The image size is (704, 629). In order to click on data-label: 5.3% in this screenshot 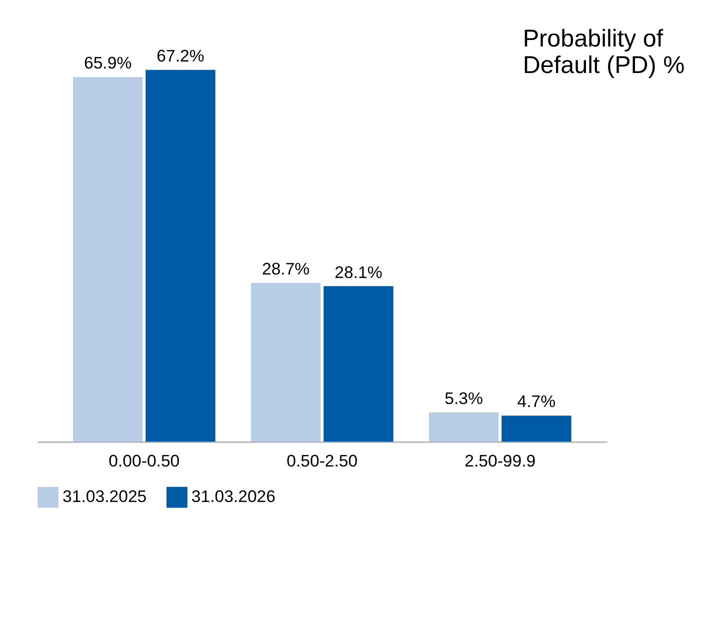, I will do `click(463, 398)`.